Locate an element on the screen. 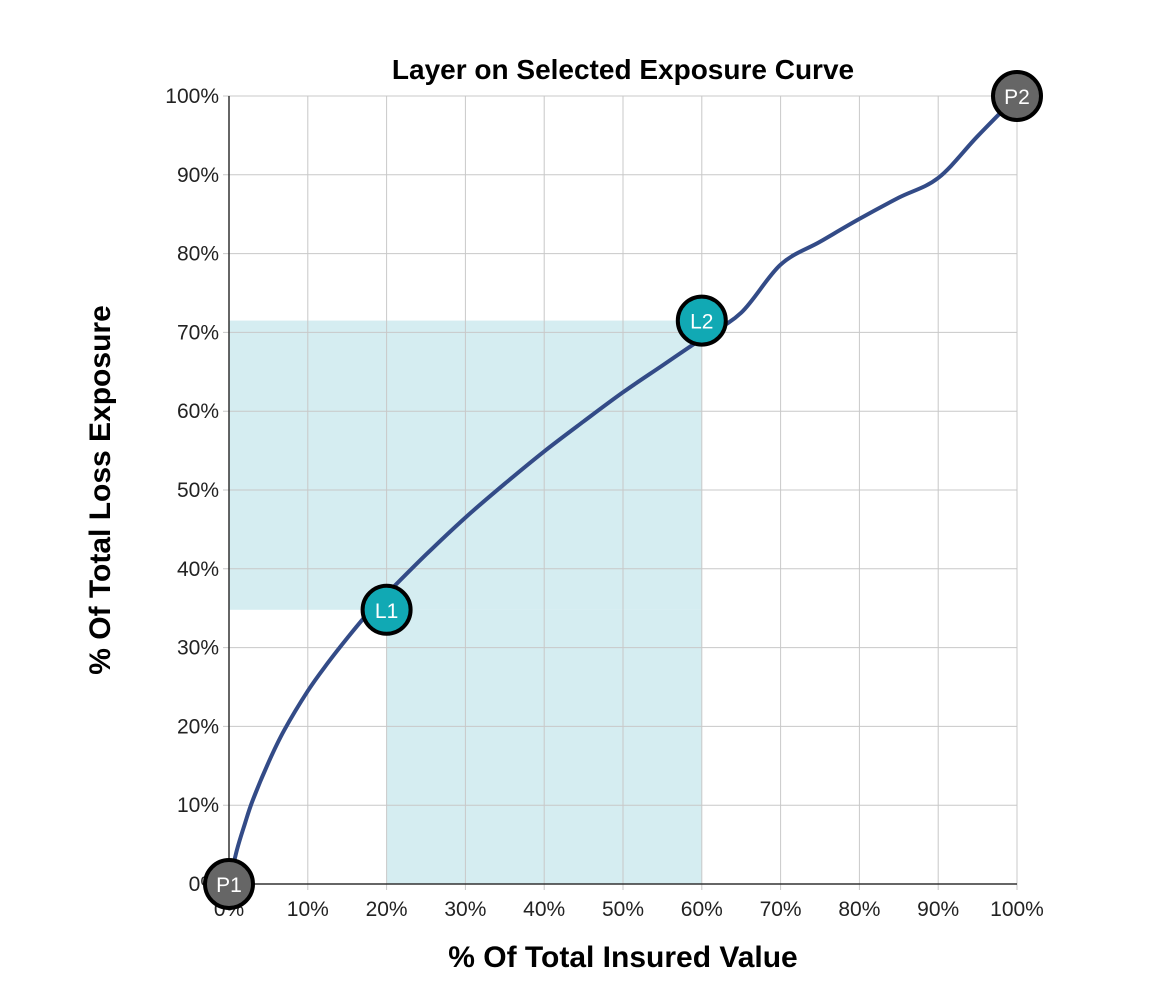 The height and width of the screenshot is (992, 1164). x-tick-label: 70% is located at coordinates (781, 909).